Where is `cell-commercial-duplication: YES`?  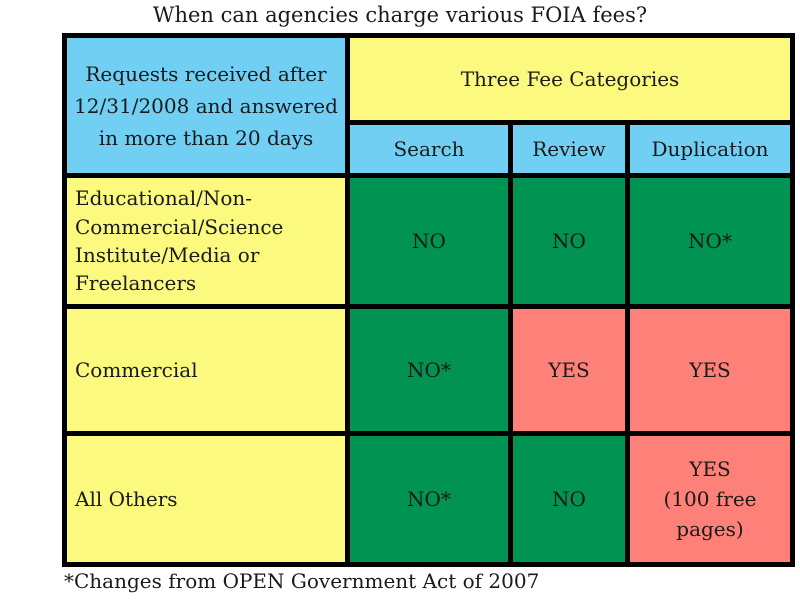
cell-commercial-duplication: YES is located at coordinates (710, 370).